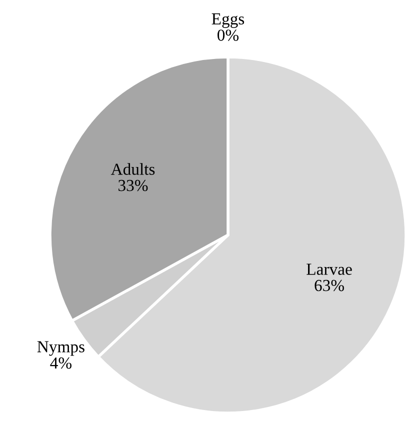 Image resolution: width=410 pixels, height=423 pixels. What do you see at coordinates (329, 269) in the screenshot?
I see `slice-label: Larvae` at bounding box center [329, 269].